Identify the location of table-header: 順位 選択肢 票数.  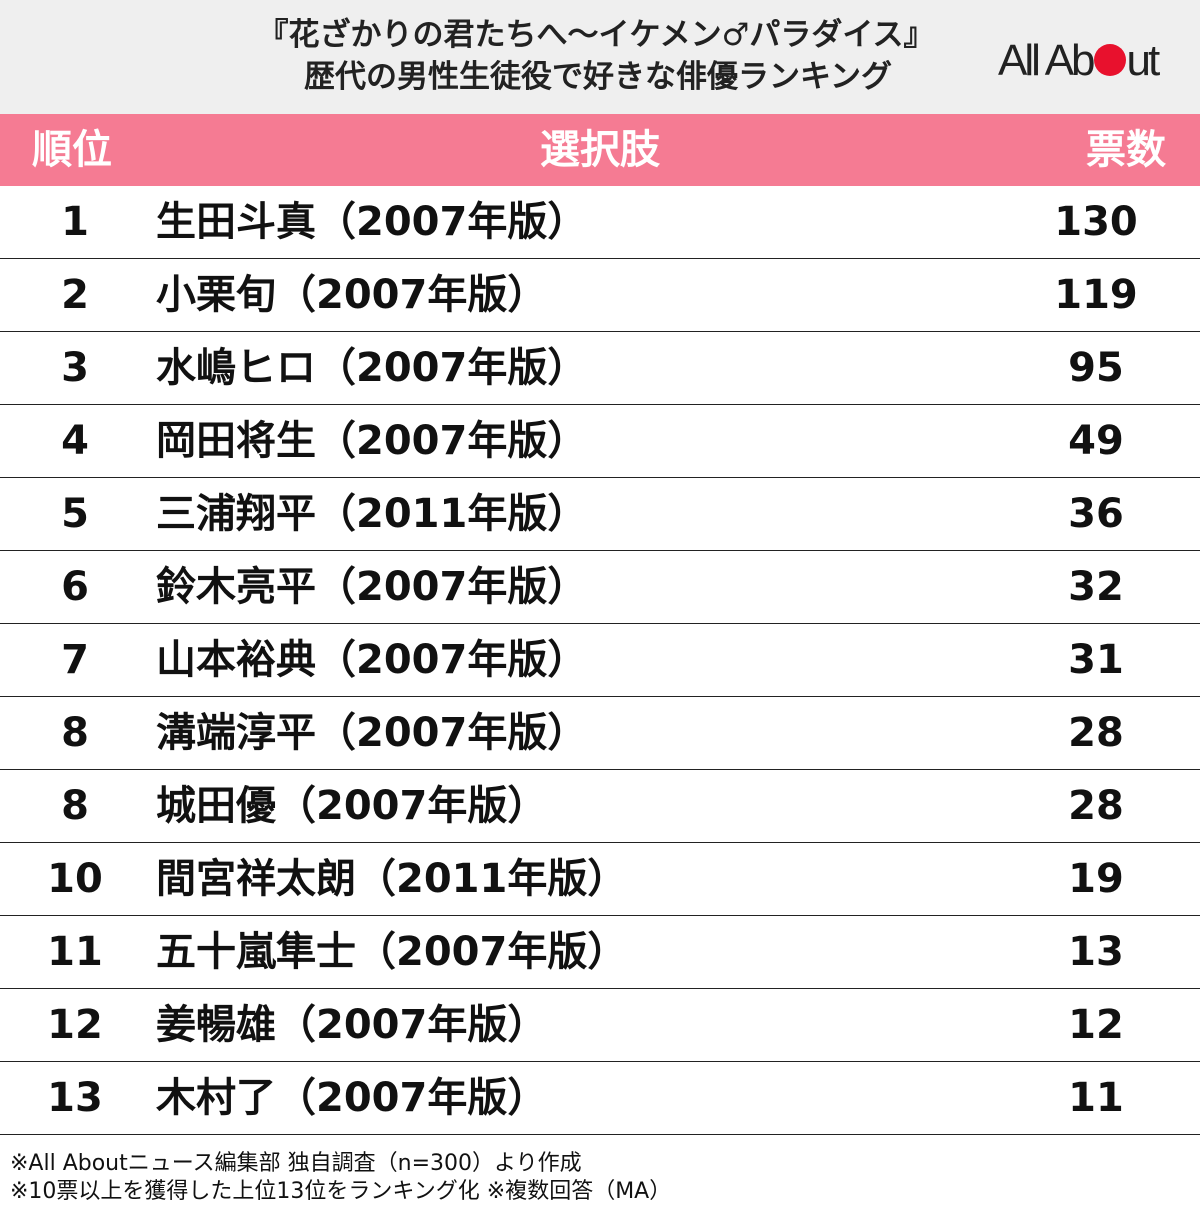
(600, 150).